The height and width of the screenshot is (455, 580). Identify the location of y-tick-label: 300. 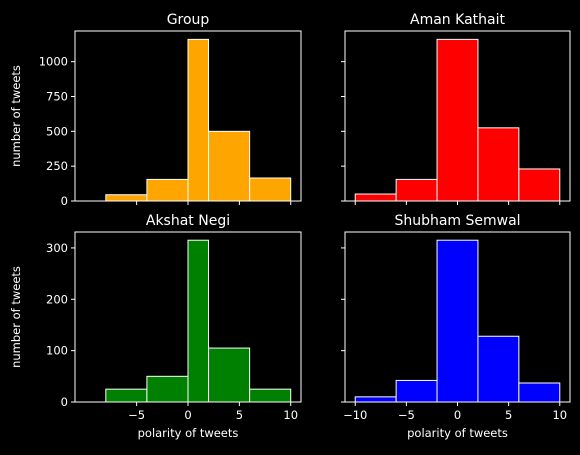
(57, 248).